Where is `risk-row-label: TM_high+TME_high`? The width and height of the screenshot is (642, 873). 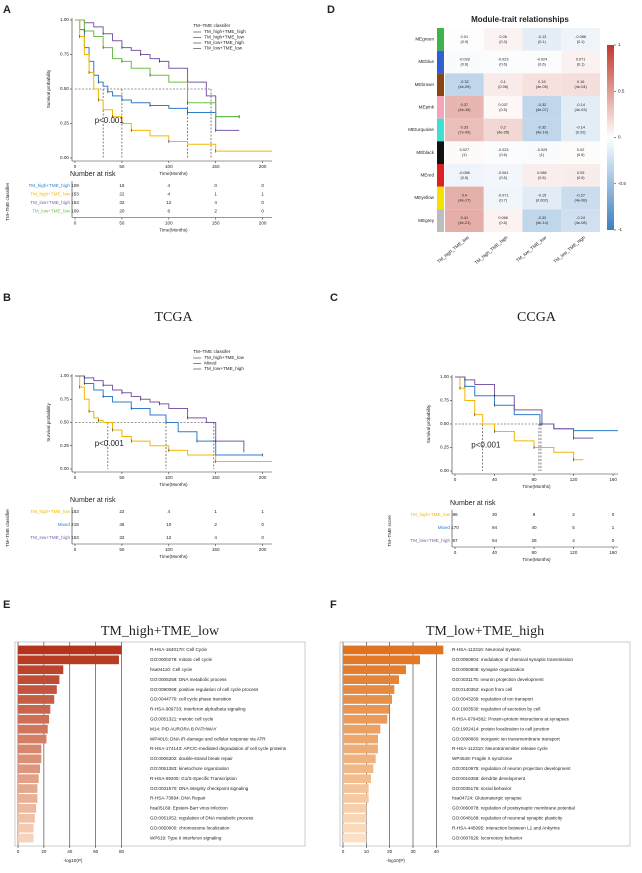
risk-row-label: TM_high+TME_high is located at coordinates (50, 185).